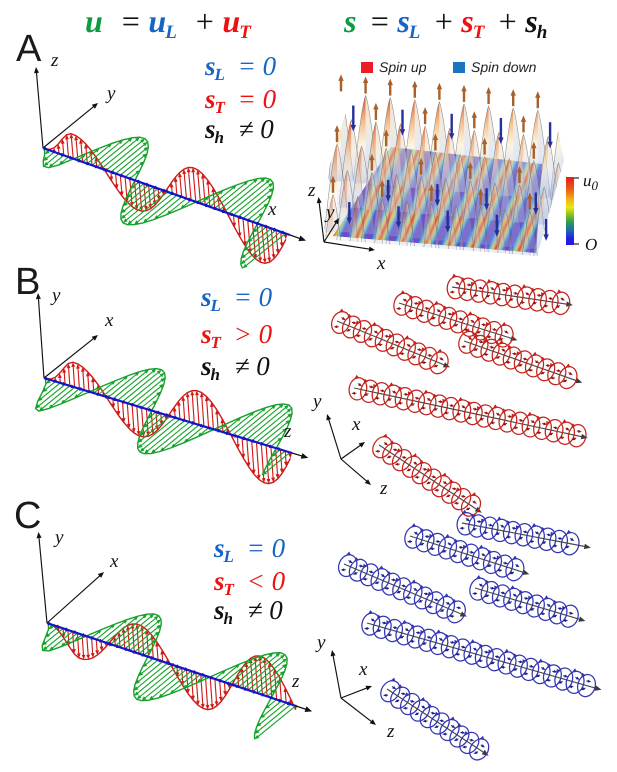 This screenshot has height=772, width=617. Describe the element at coordinates (249, 582) in the screenshot. I see `svg-text: sT < 0` at that location.